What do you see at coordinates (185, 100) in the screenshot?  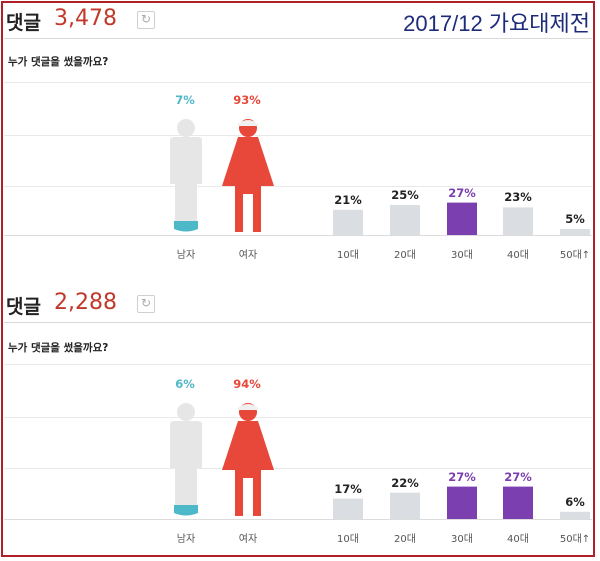 I see `male-percent: 7%` at bounding box center [185, 100].